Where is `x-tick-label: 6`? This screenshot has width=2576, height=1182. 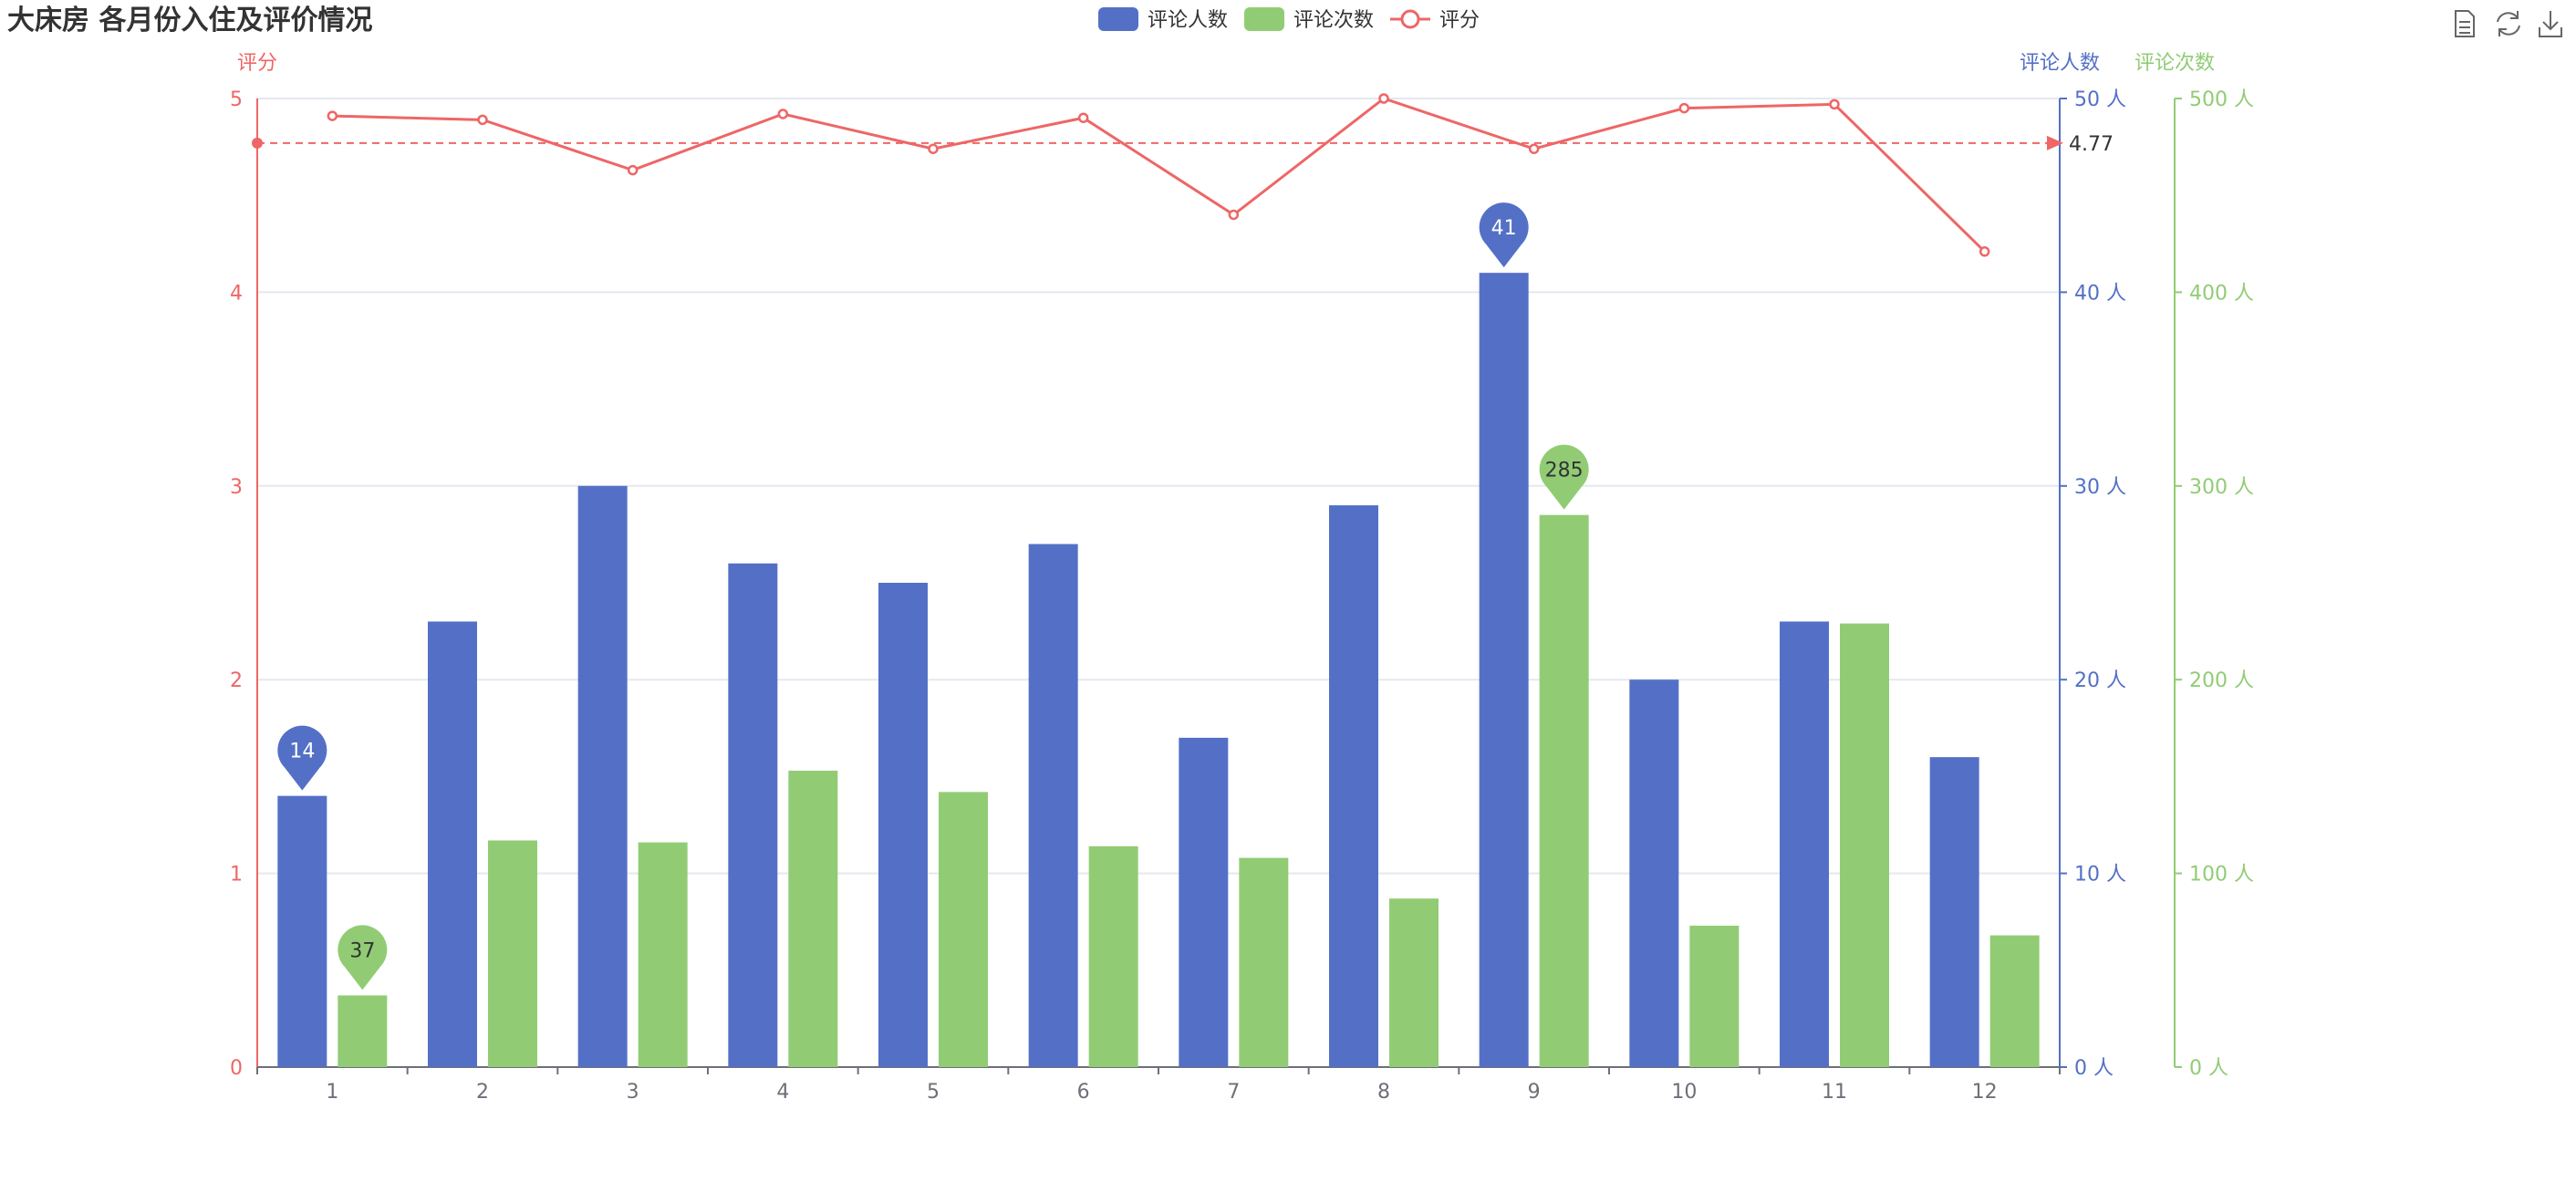
x-tick-label: 6 is located at coordinates (1083, 1092).